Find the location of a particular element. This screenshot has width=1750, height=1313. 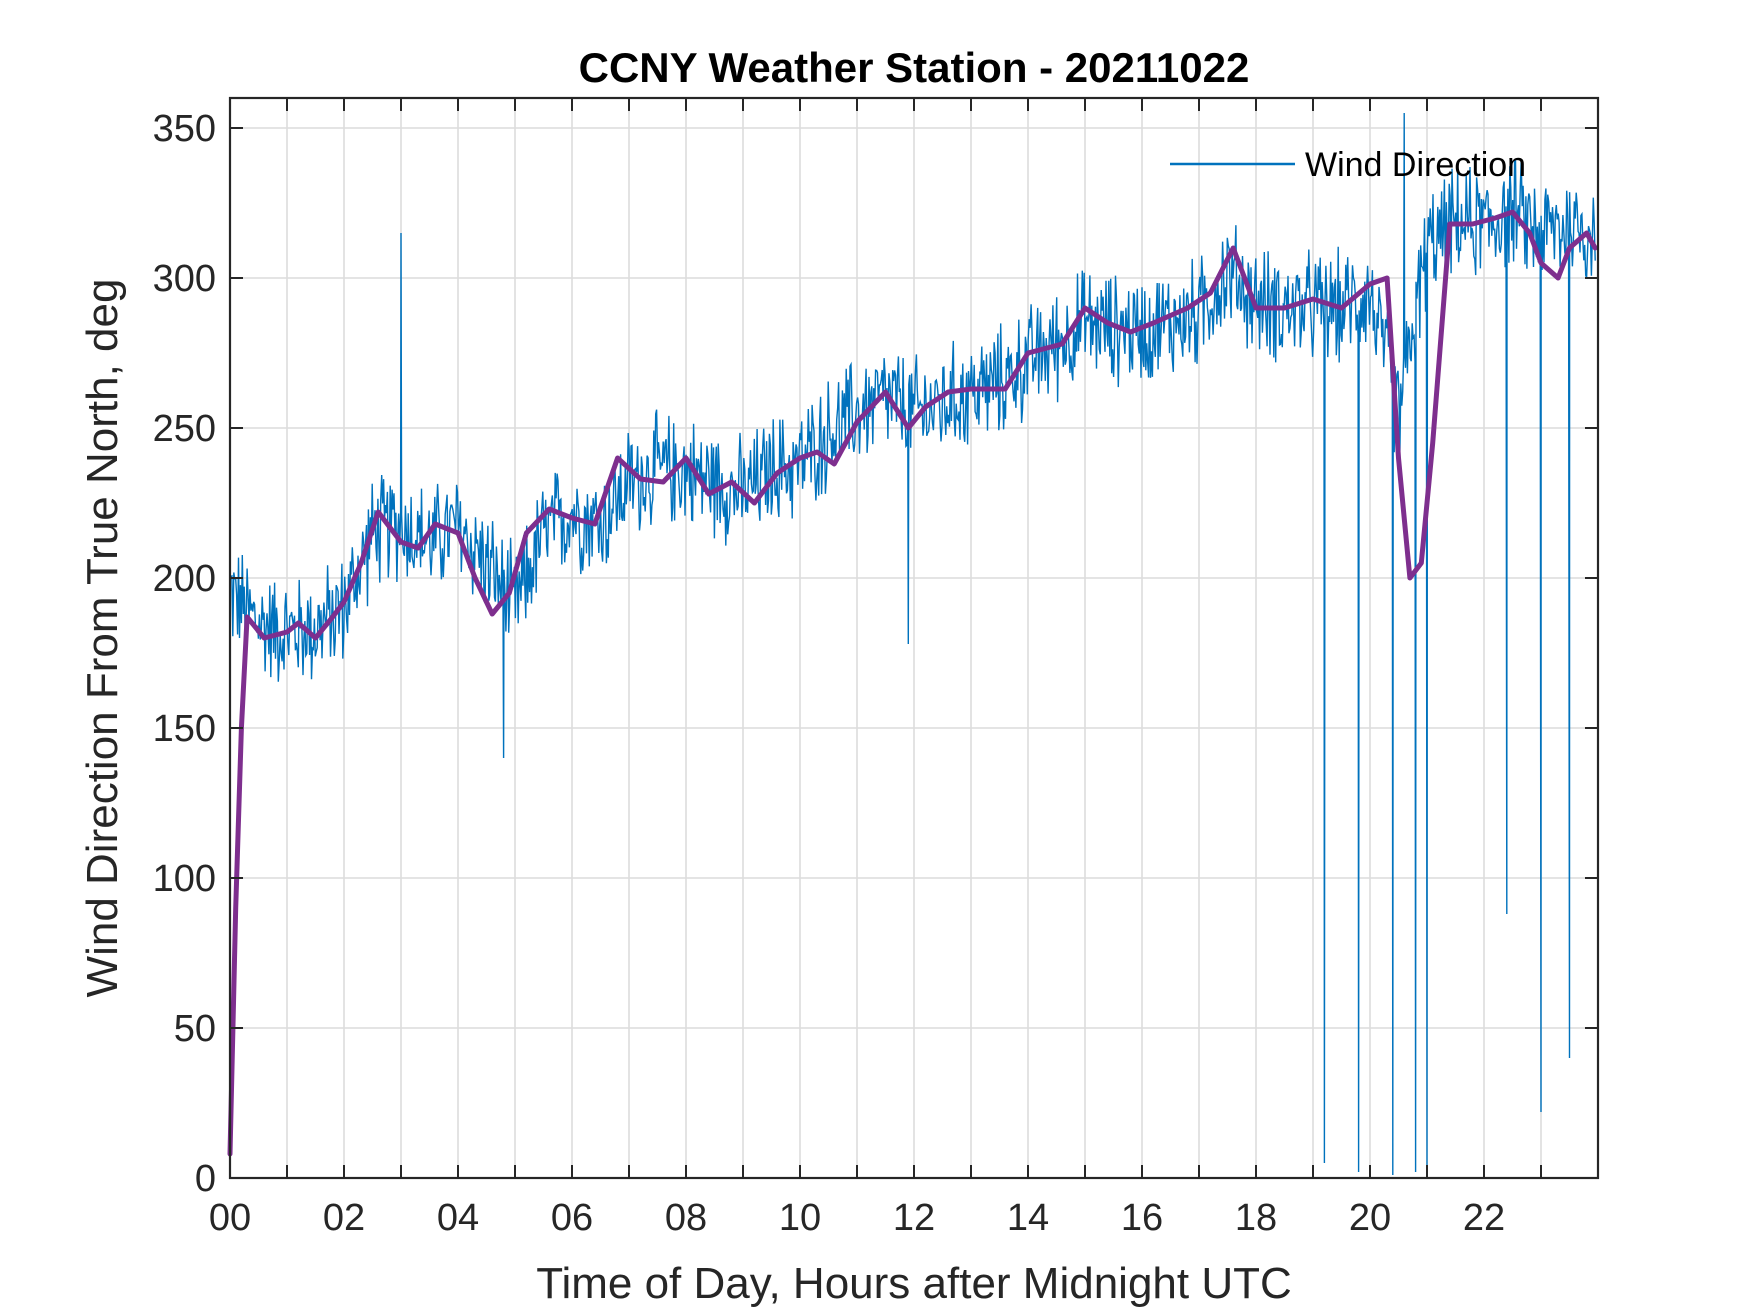

x-tick-label: 12 is located at coordinates (914, 1218).